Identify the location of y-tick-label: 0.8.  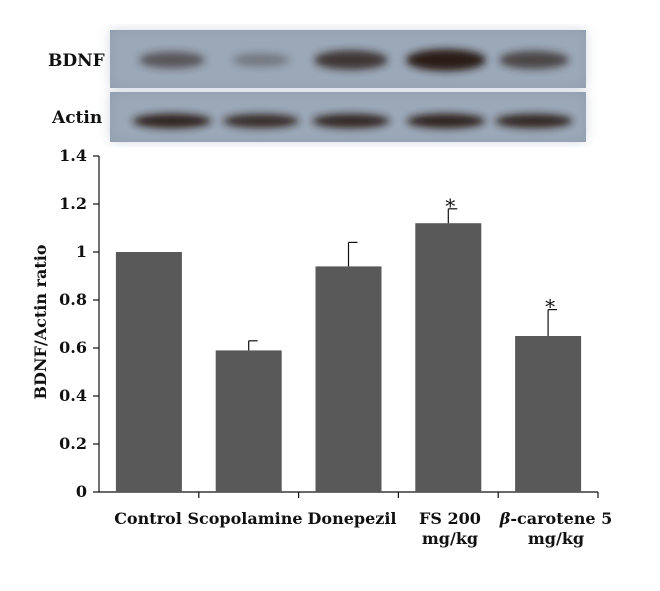
(73, 299).